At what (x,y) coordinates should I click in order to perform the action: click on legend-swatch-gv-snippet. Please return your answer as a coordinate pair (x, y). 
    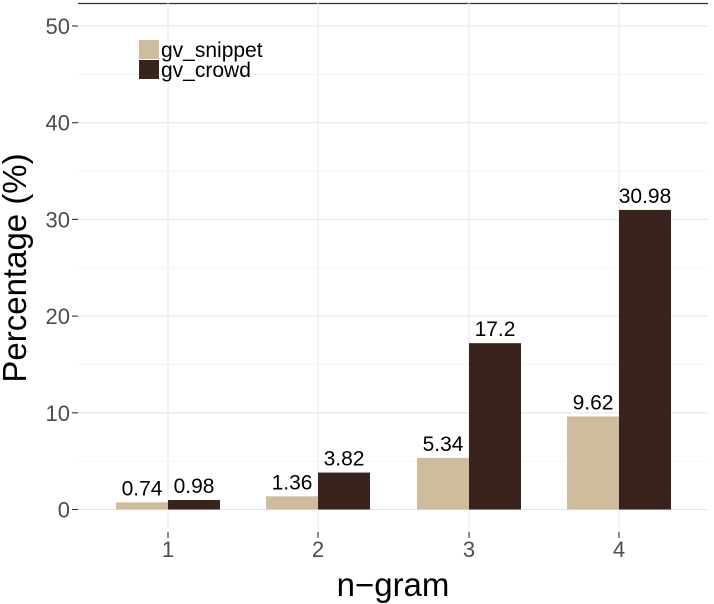
    Looking at the image, I should click on (149, 49).